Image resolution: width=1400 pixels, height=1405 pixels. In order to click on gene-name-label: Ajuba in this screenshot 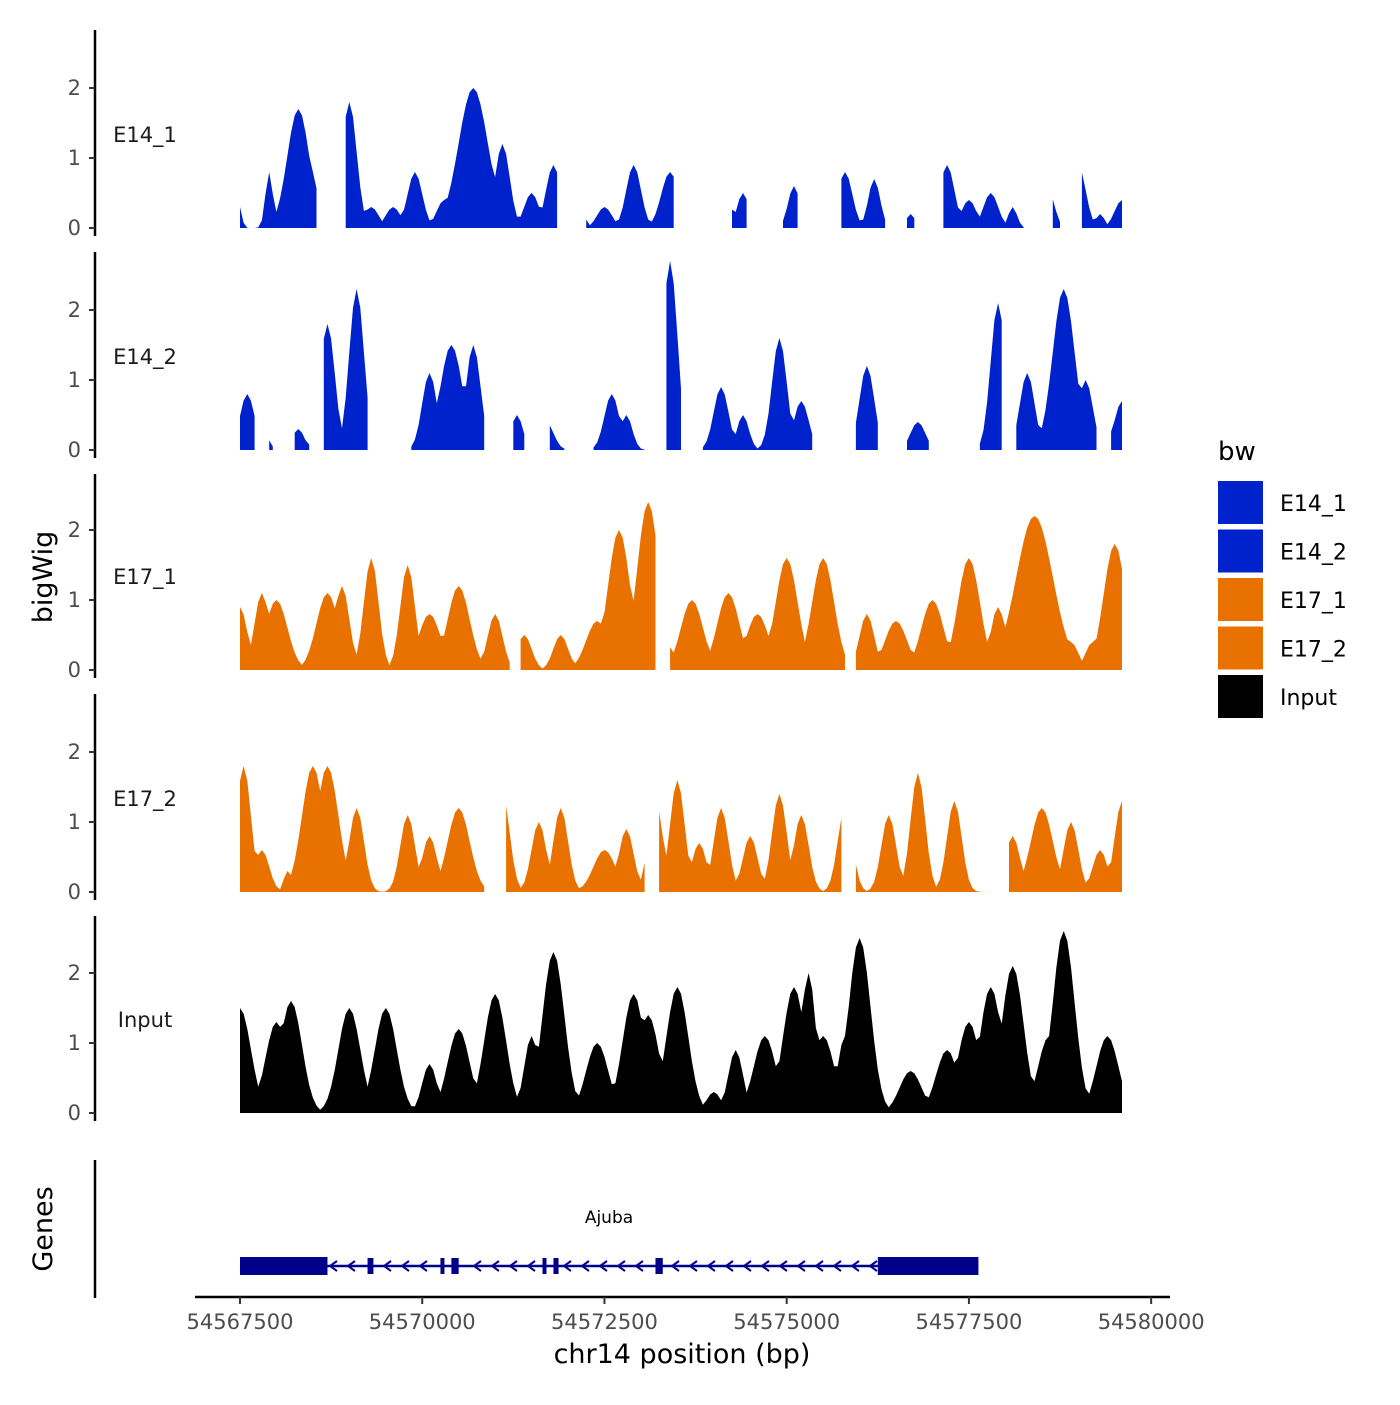, I will do `click(609, 1218)`.